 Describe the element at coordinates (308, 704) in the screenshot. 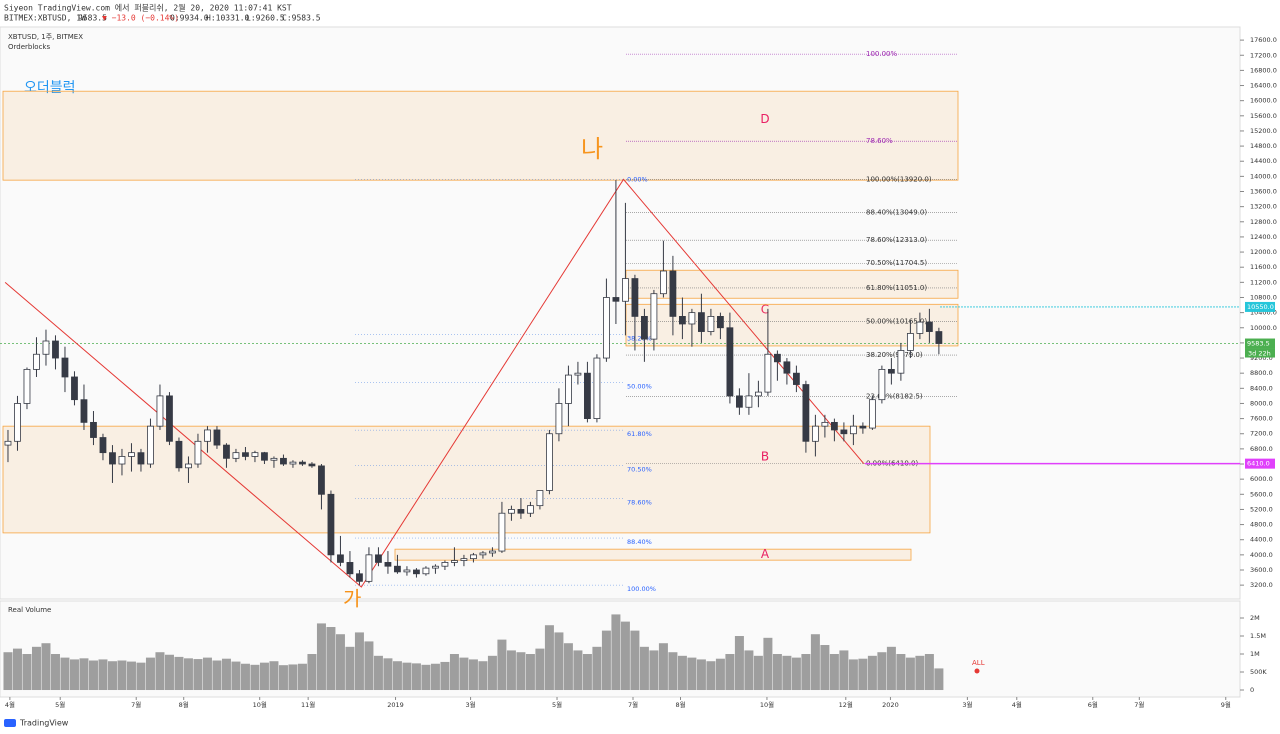

I see `x-tick-label: 11월` at that location.